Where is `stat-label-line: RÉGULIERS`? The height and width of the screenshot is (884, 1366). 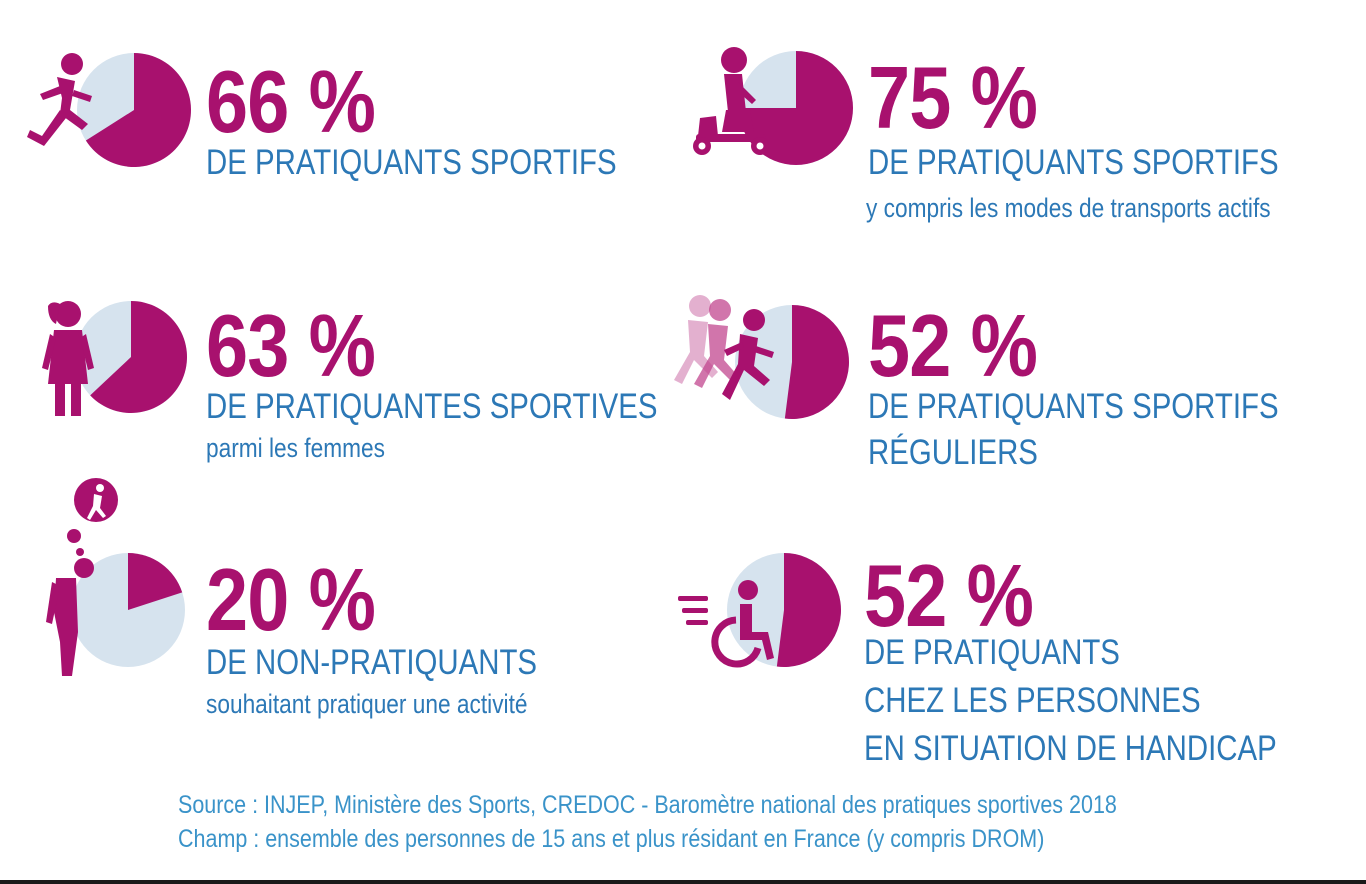
stat-label-line: RÉGULIERS is located at coordinates (953, 452).